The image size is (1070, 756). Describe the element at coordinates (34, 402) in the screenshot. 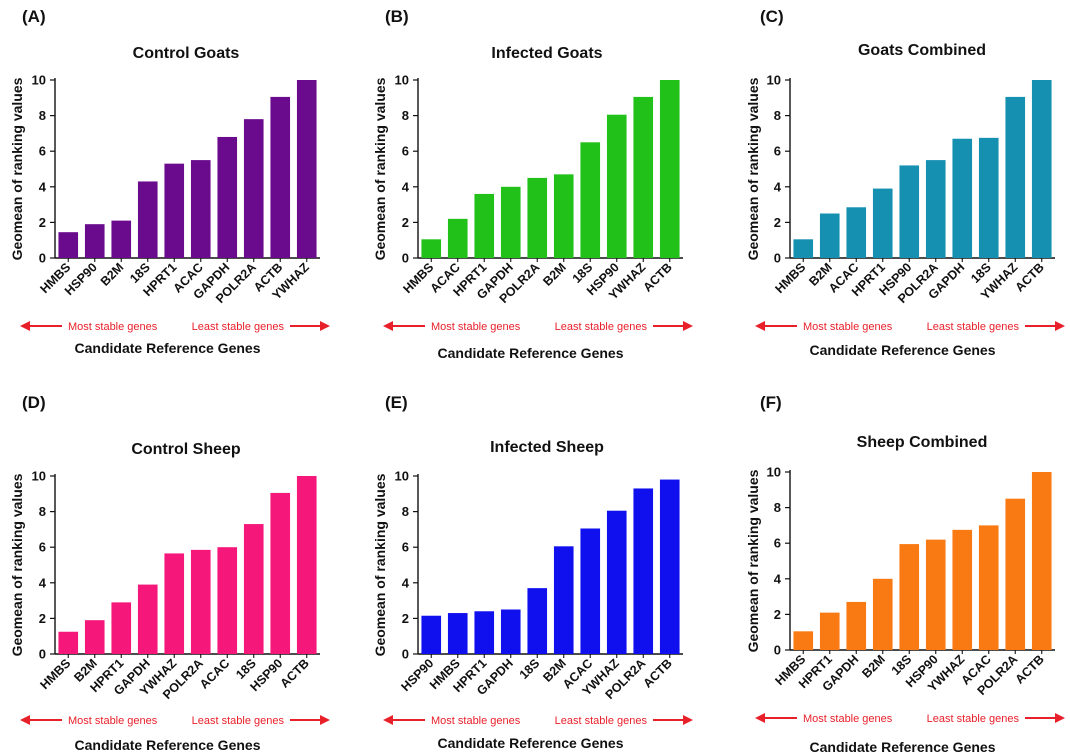

I see `panel-label: (D)` at that location.